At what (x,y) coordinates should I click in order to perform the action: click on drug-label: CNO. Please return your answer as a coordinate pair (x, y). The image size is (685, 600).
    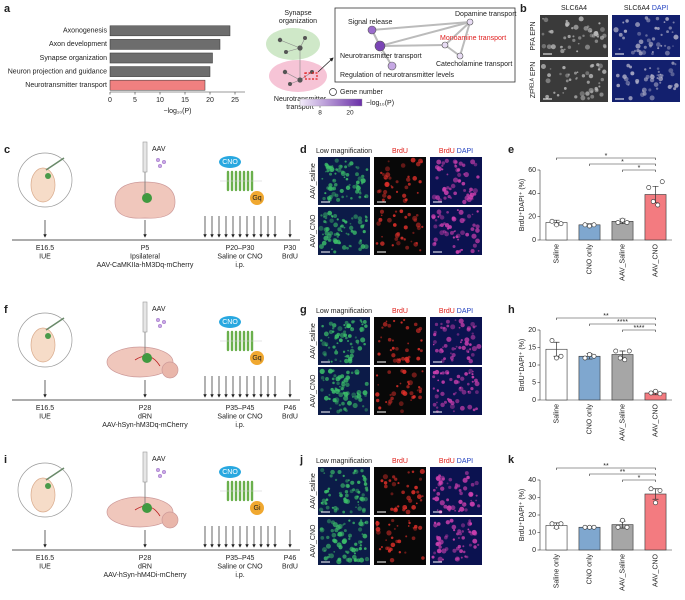
    Looking at the image, I should click on (230, 472).